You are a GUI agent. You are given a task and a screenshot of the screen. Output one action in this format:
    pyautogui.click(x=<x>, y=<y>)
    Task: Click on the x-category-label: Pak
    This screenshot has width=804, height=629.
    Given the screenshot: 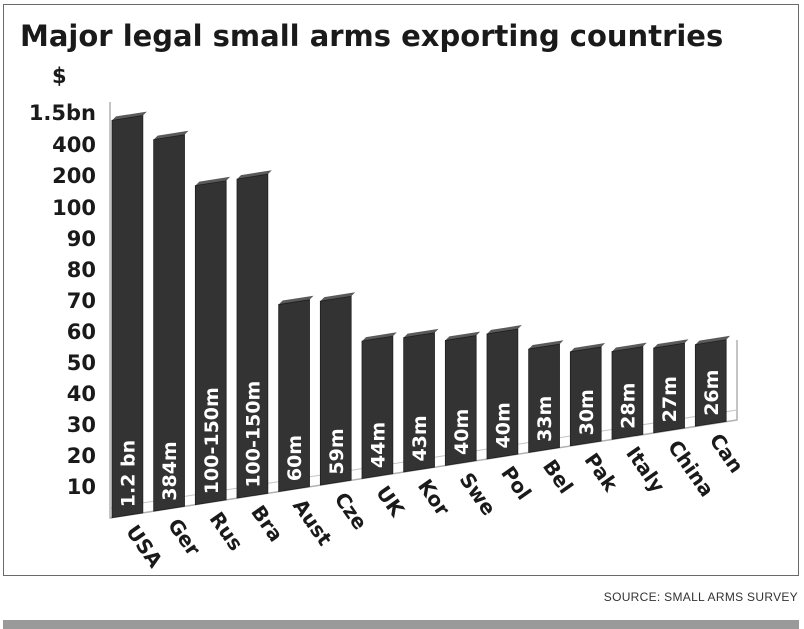 What is the action you would take?
    pyautogui.click(x=602, y=473)
    